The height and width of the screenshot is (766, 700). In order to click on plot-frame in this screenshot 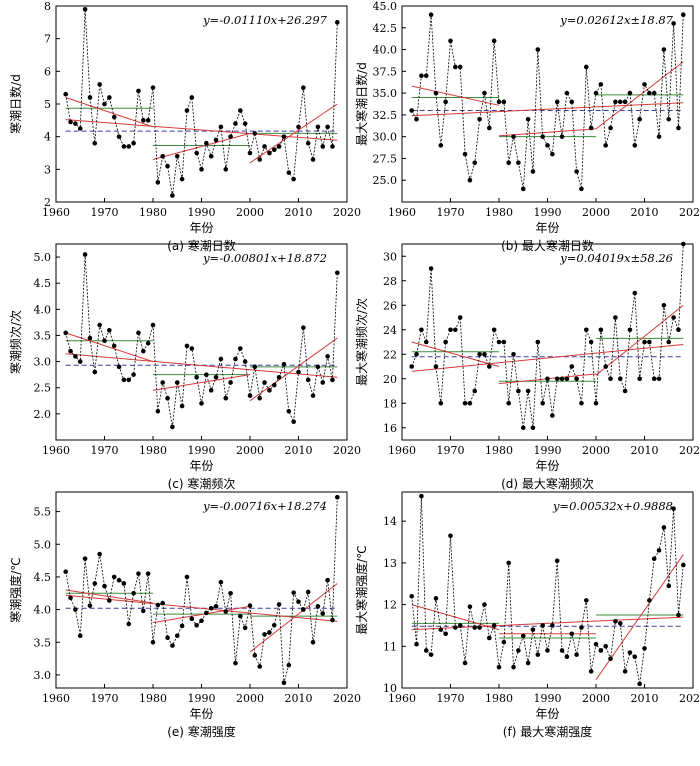, I will do `click(201, 590)`.